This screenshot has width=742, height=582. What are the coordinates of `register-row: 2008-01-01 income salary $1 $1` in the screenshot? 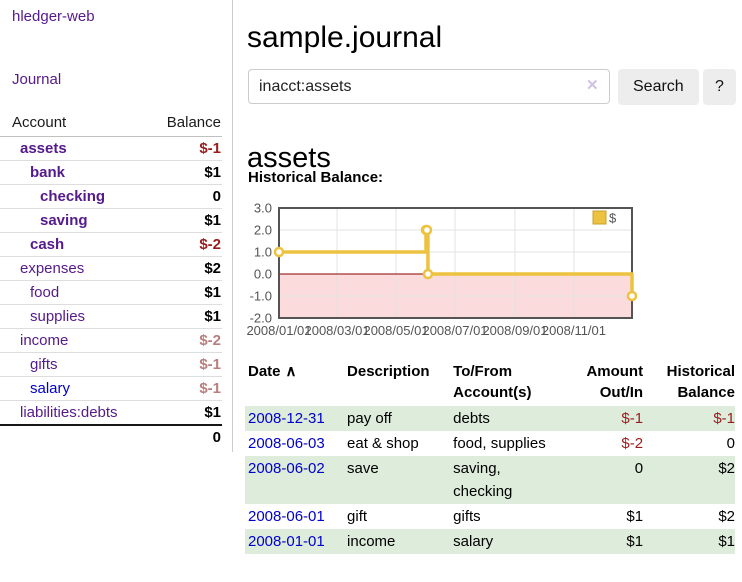 It's located at (490, 541).